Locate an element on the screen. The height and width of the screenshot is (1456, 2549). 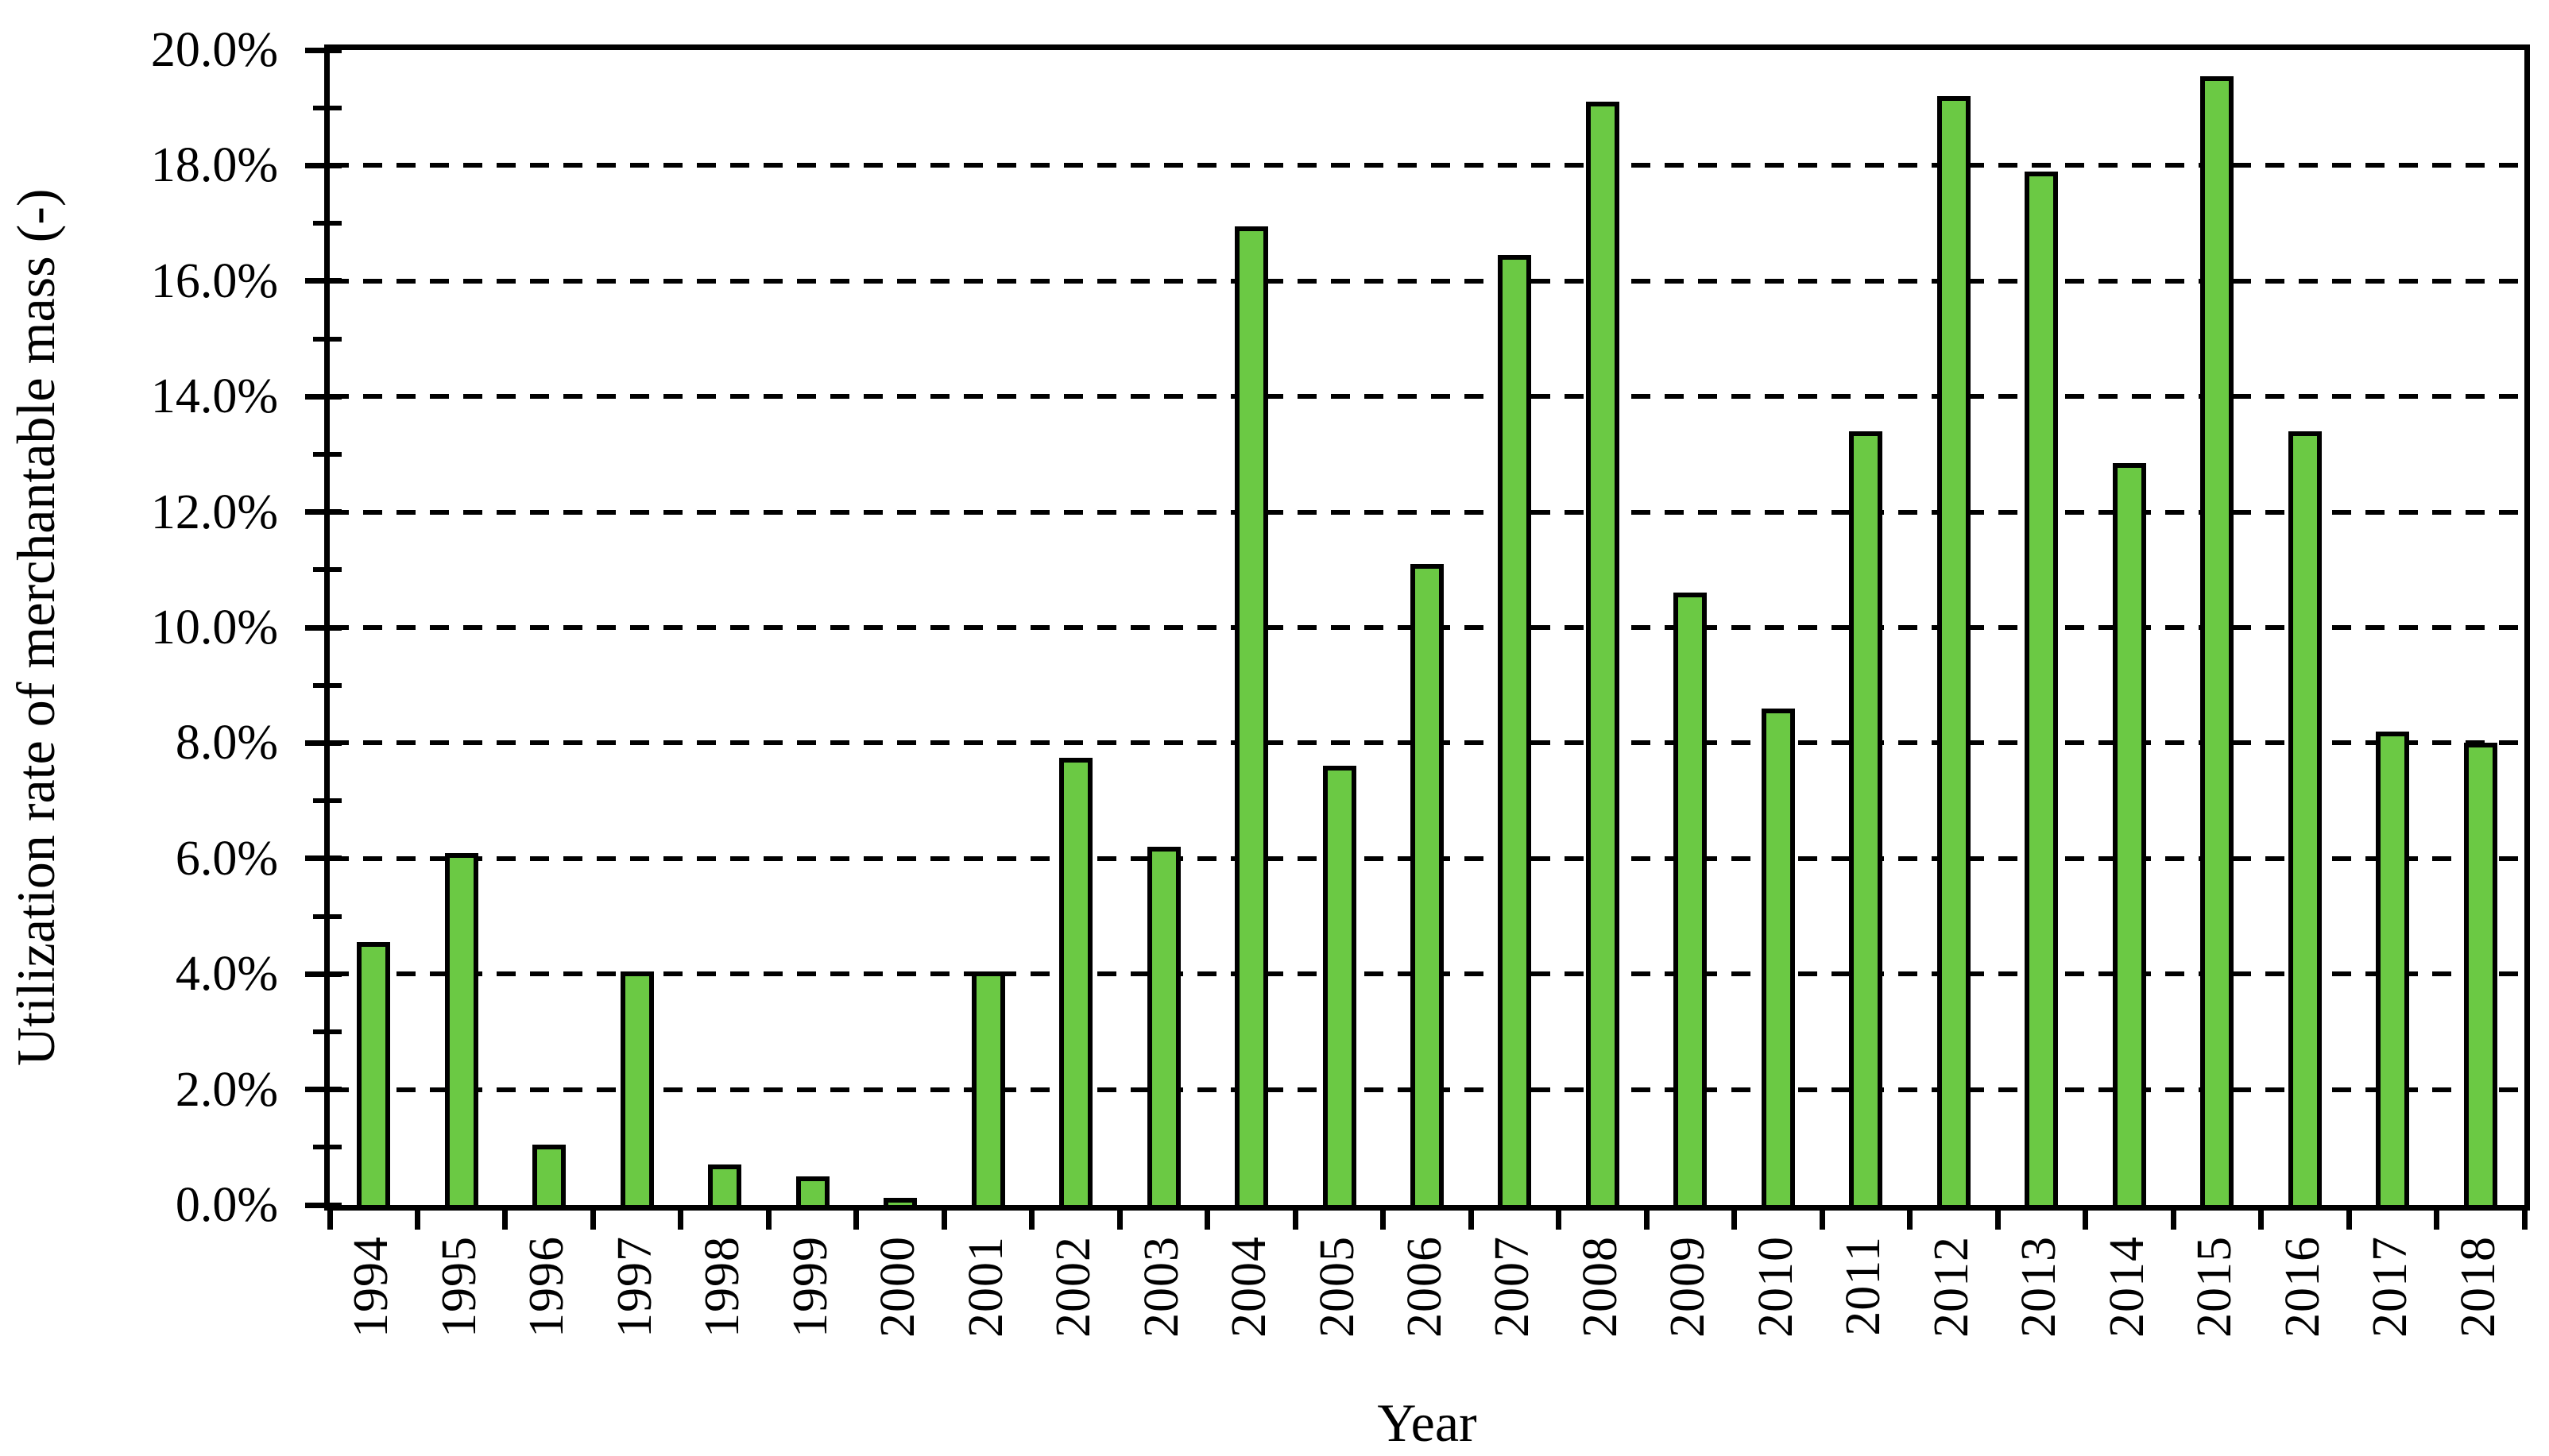
x-tick-label: 1998 is located at coordinates (722, 1287).